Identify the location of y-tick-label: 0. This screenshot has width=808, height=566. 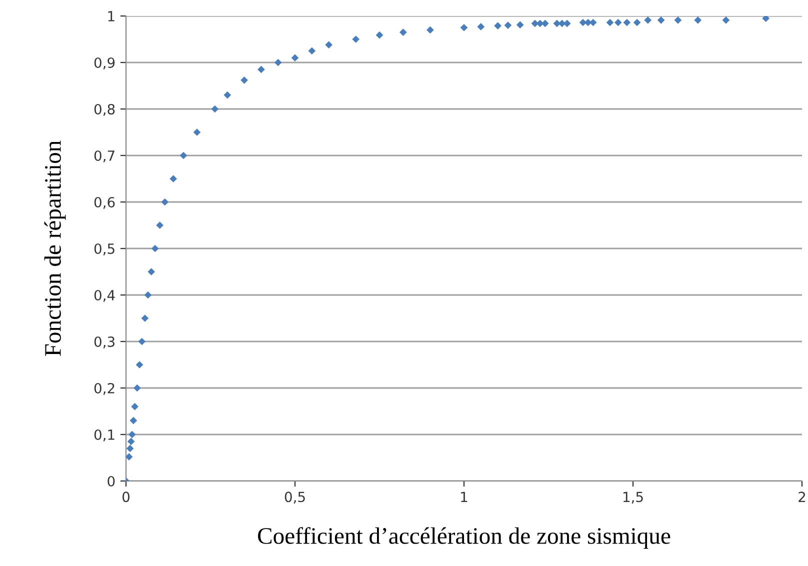
(111, 481).